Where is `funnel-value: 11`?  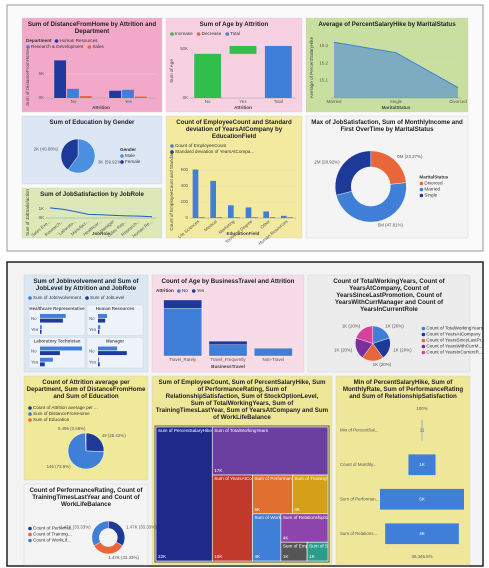 funnel-value: 11 is located at coordinates (422, 429).